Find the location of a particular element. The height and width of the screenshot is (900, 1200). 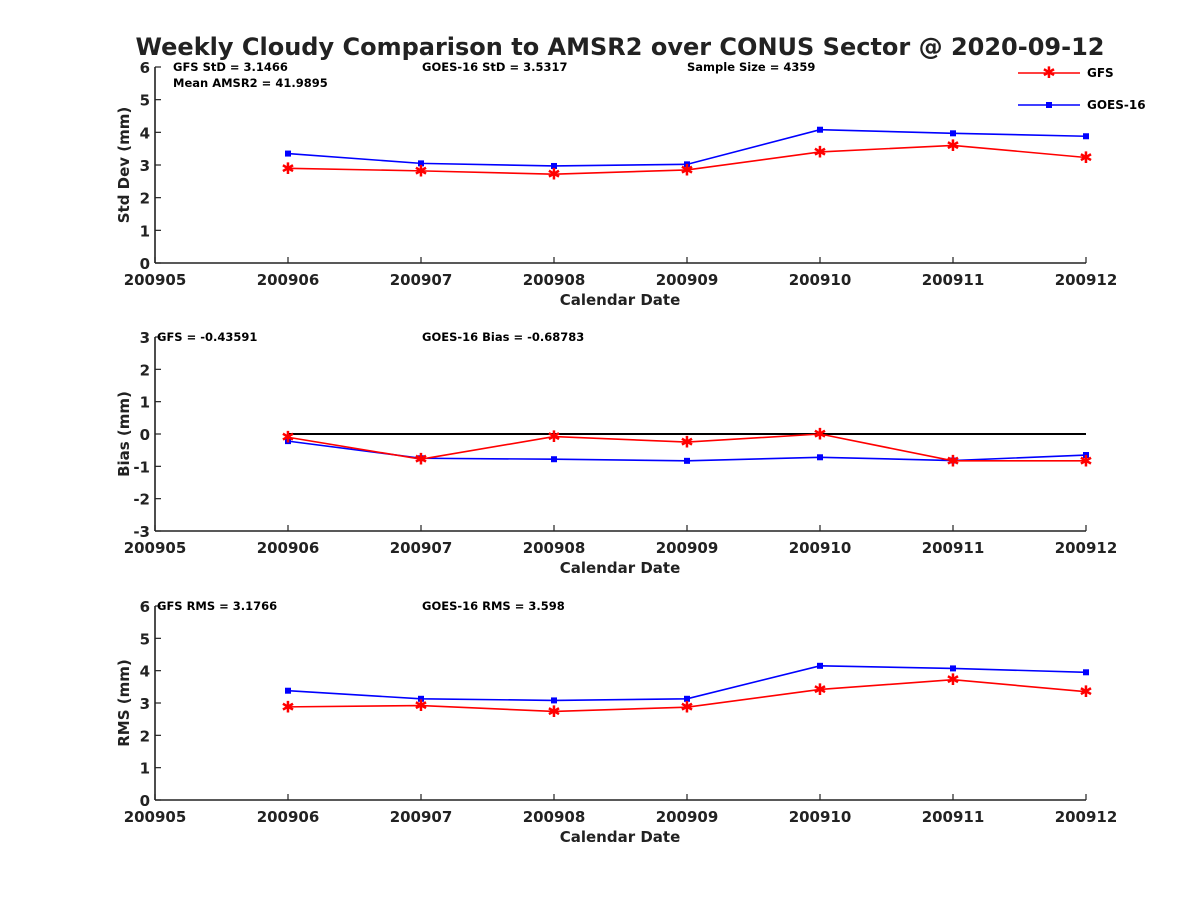

stat-annotation: GFS RMS = 3.1766 is located at coordinates (217, 606).